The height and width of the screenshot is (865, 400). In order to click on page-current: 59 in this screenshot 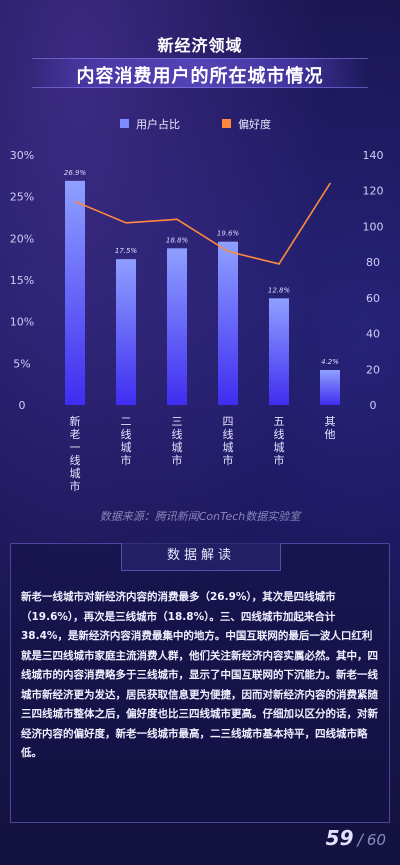, I will do `click(339, 838)`.